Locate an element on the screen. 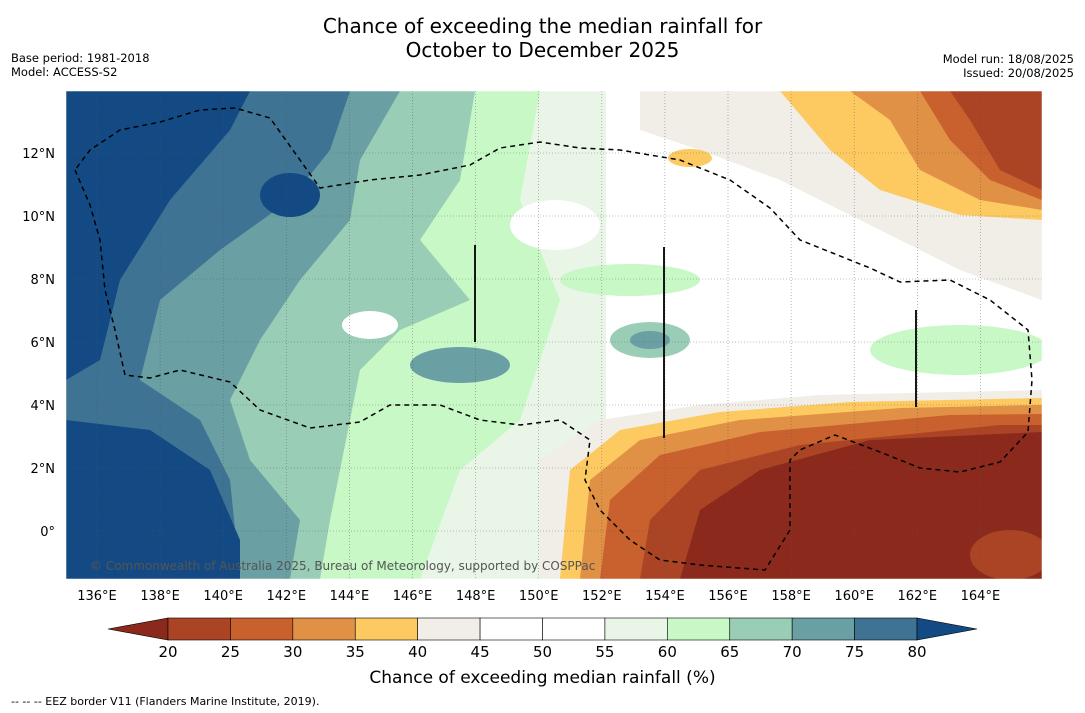  model-run: Model run: 18/08/2025 is located at coordinates (1008, 59).